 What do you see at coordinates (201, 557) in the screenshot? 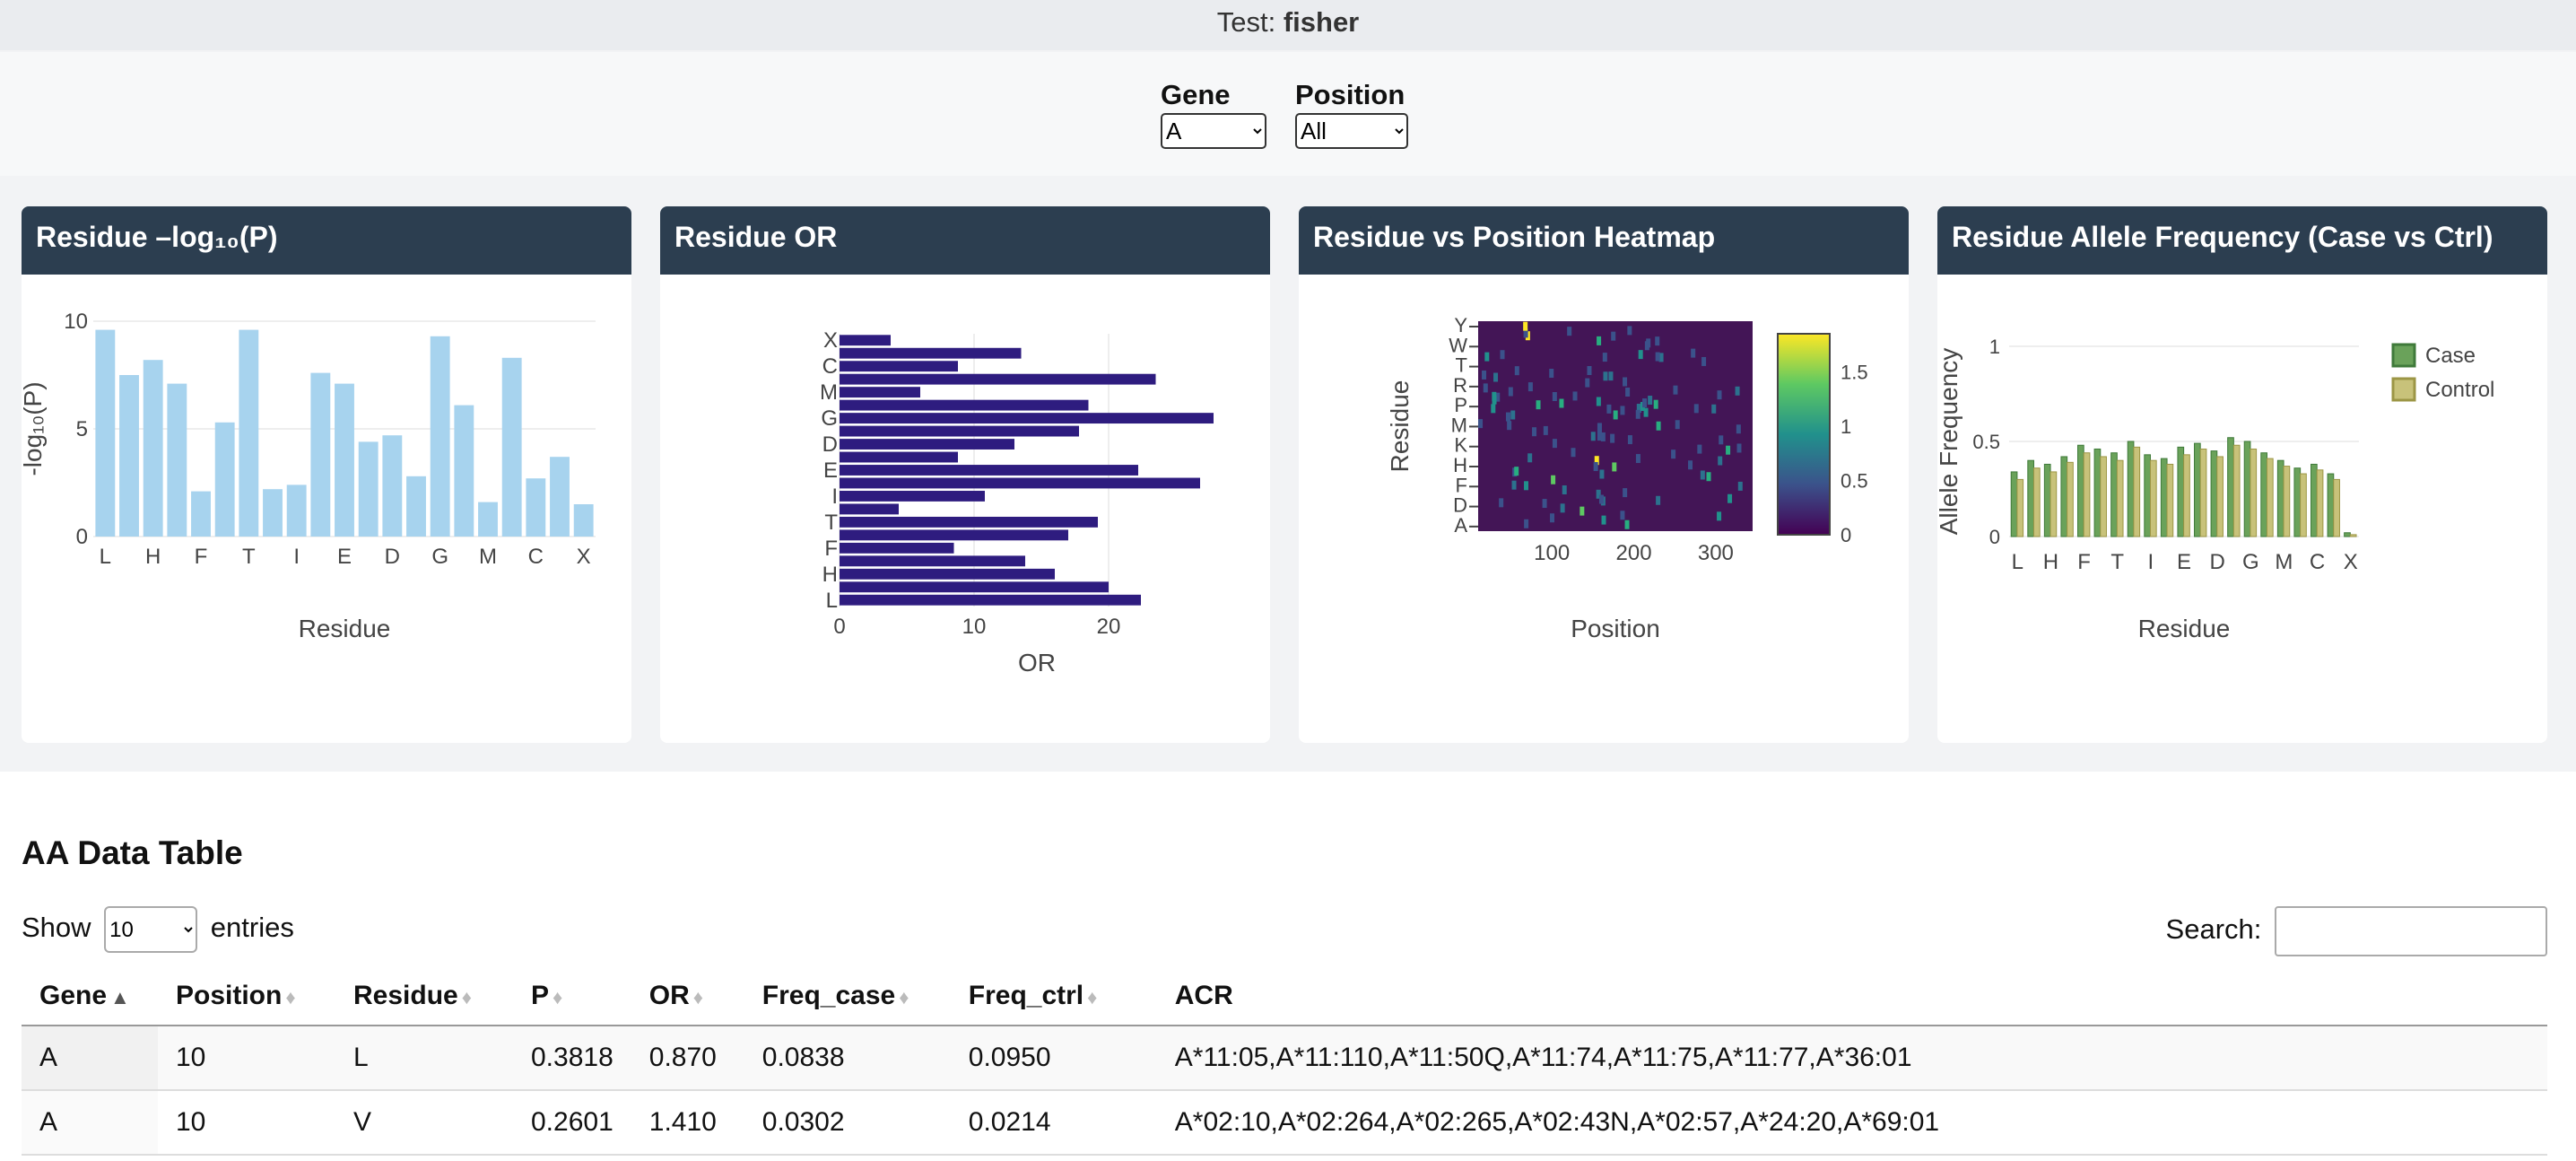
I see `x-tick-label: F` at bounding box center [201, 557].